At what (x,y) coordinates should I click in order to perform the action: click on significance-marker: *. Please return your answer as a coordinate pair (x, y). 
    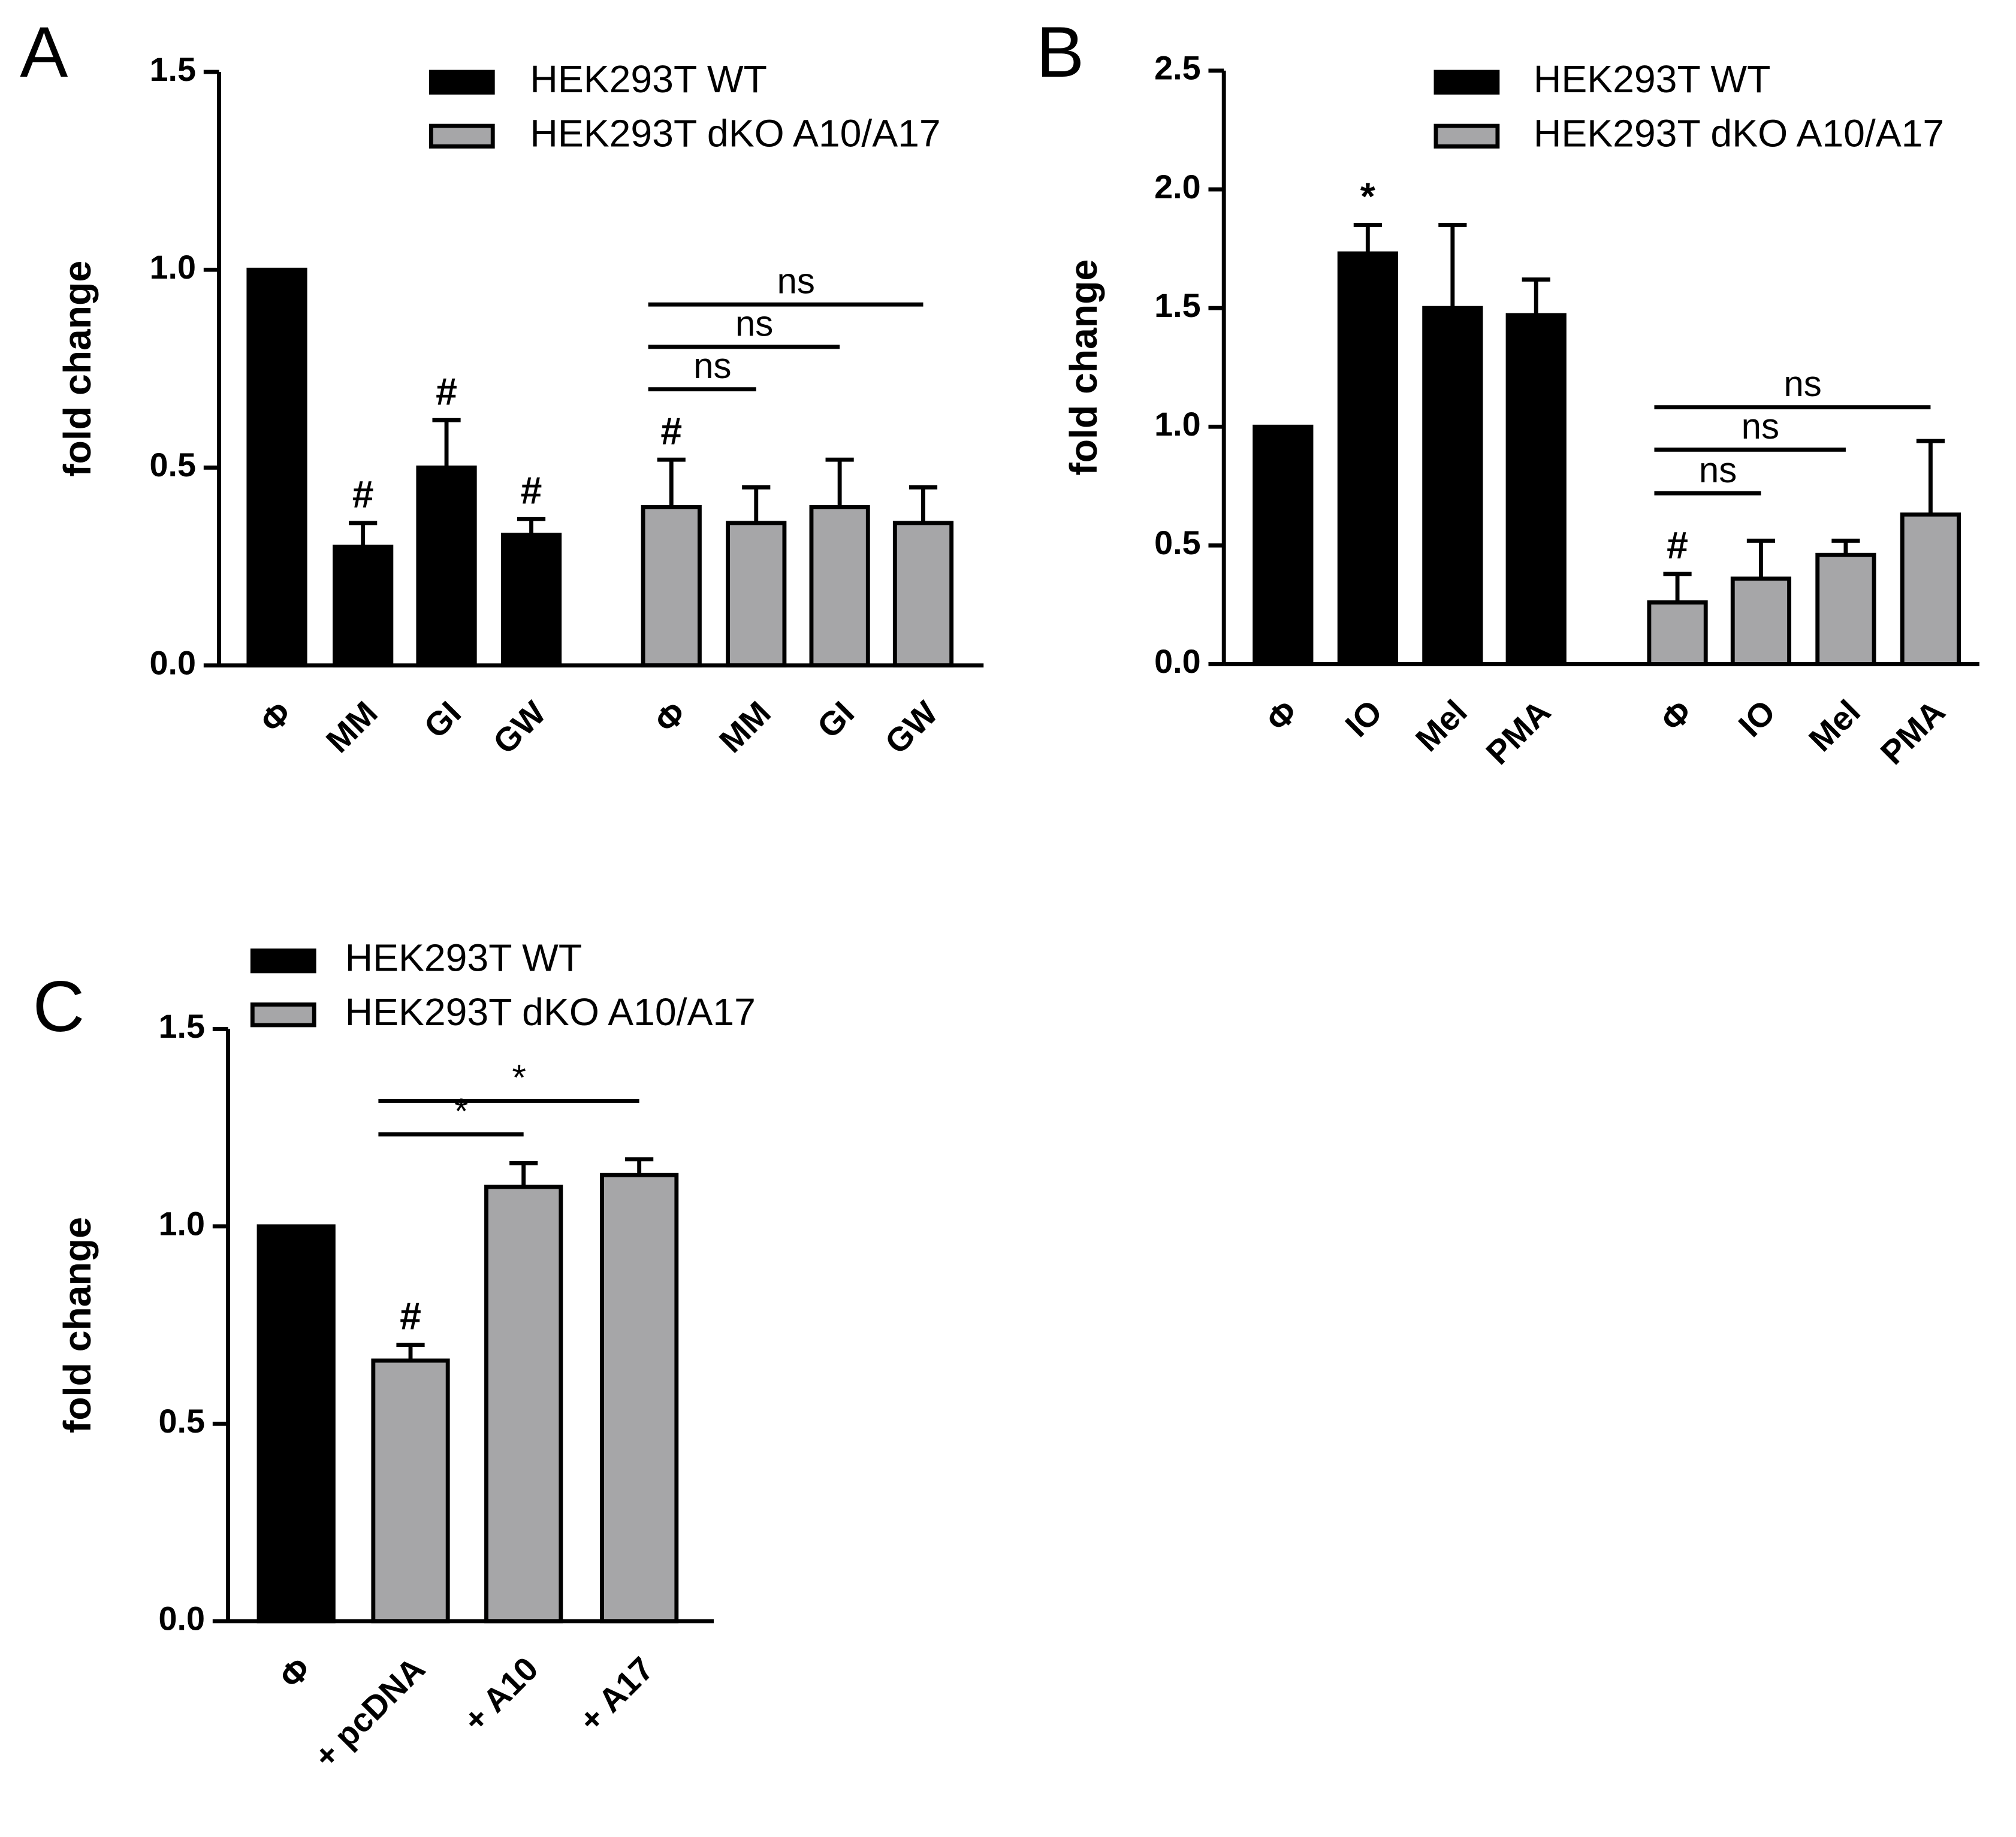
    Looking at the image, I should click on (1367, 196).